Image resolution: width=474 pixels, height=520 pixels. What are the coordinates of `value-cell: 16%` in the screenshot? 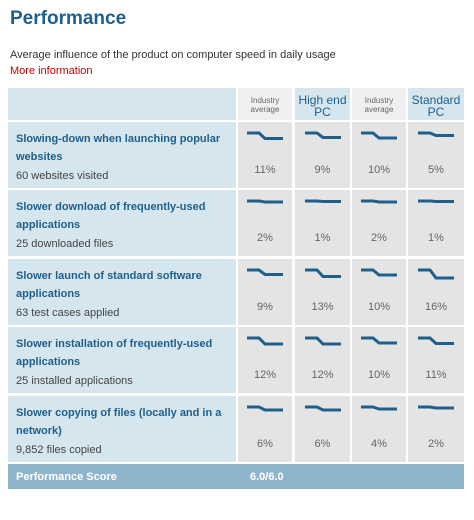 It's located at (436, 292).